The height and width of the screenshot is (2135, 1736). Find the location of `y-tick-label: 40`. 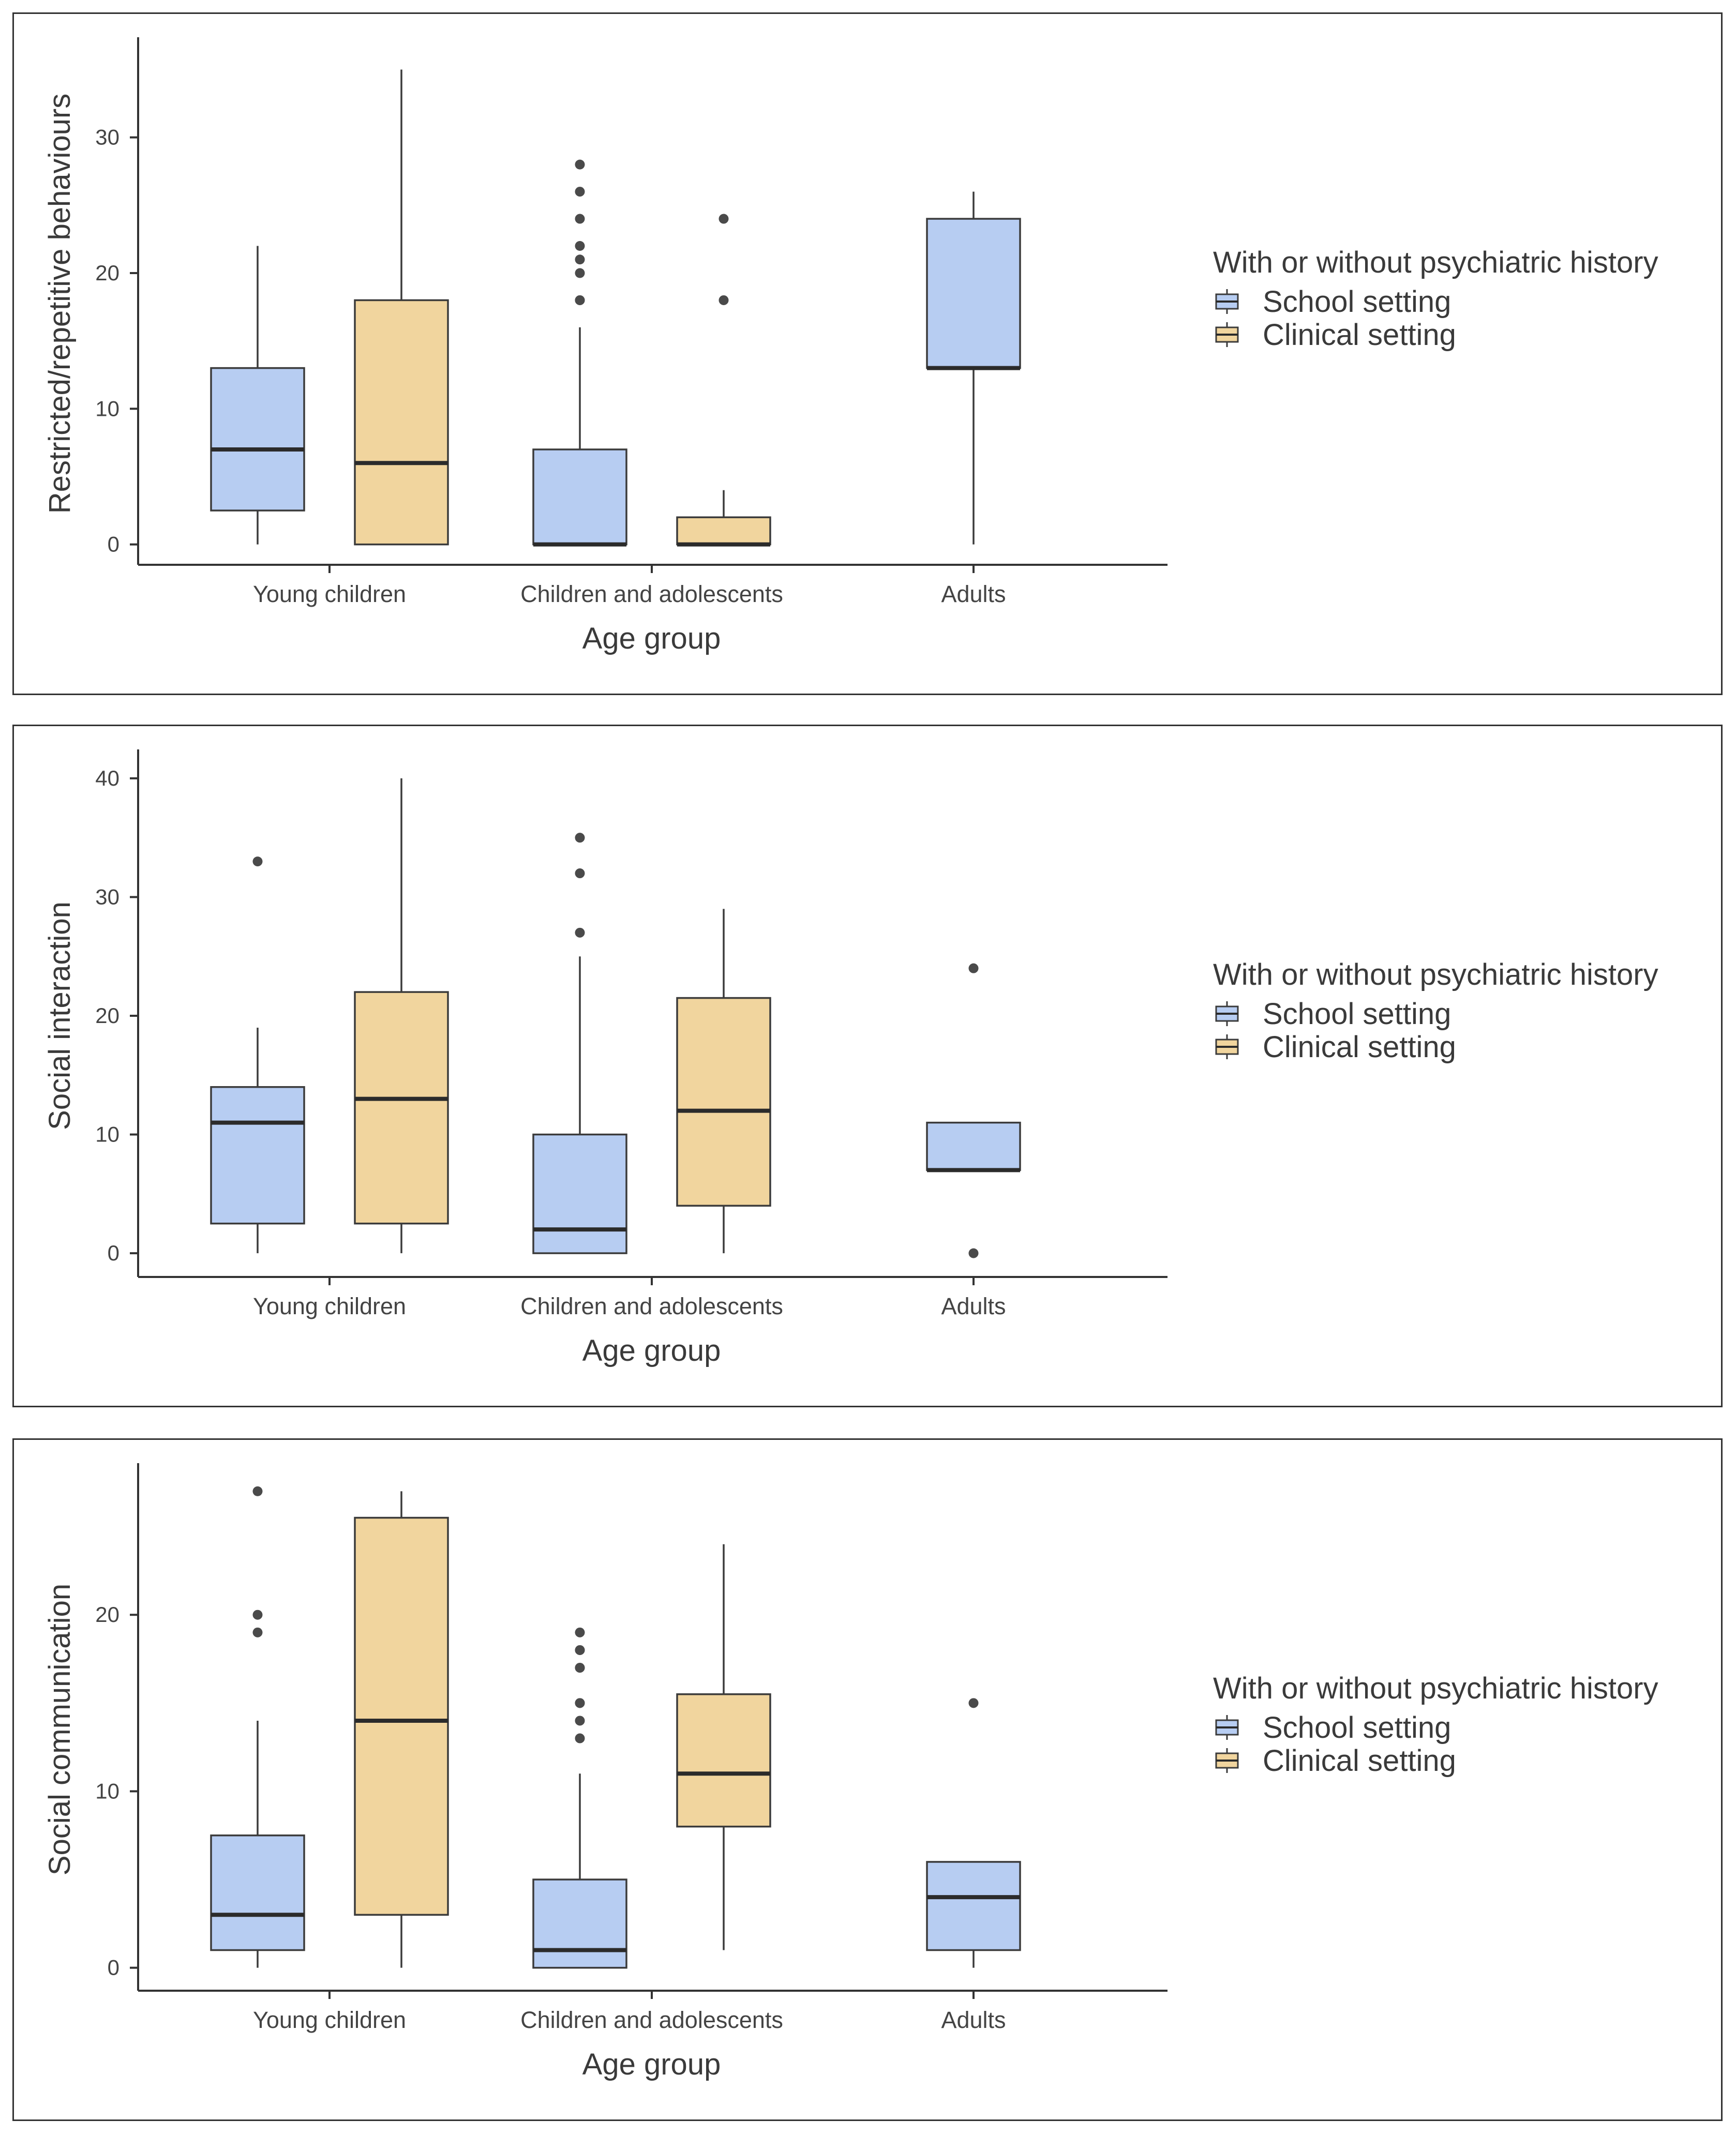

y-tick-label: 40 is located at coordinates (107, 778).